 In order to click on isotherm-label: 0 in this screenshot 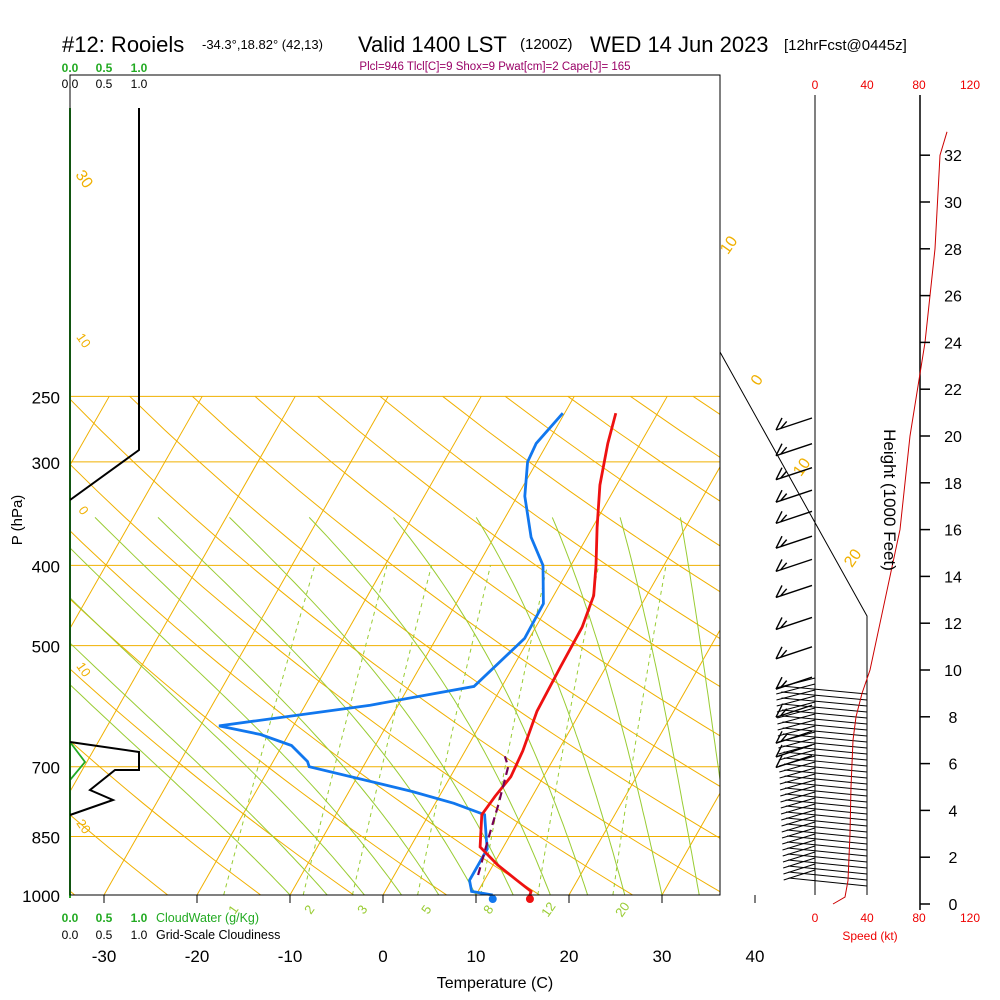, I will do `click(757, 380)`.